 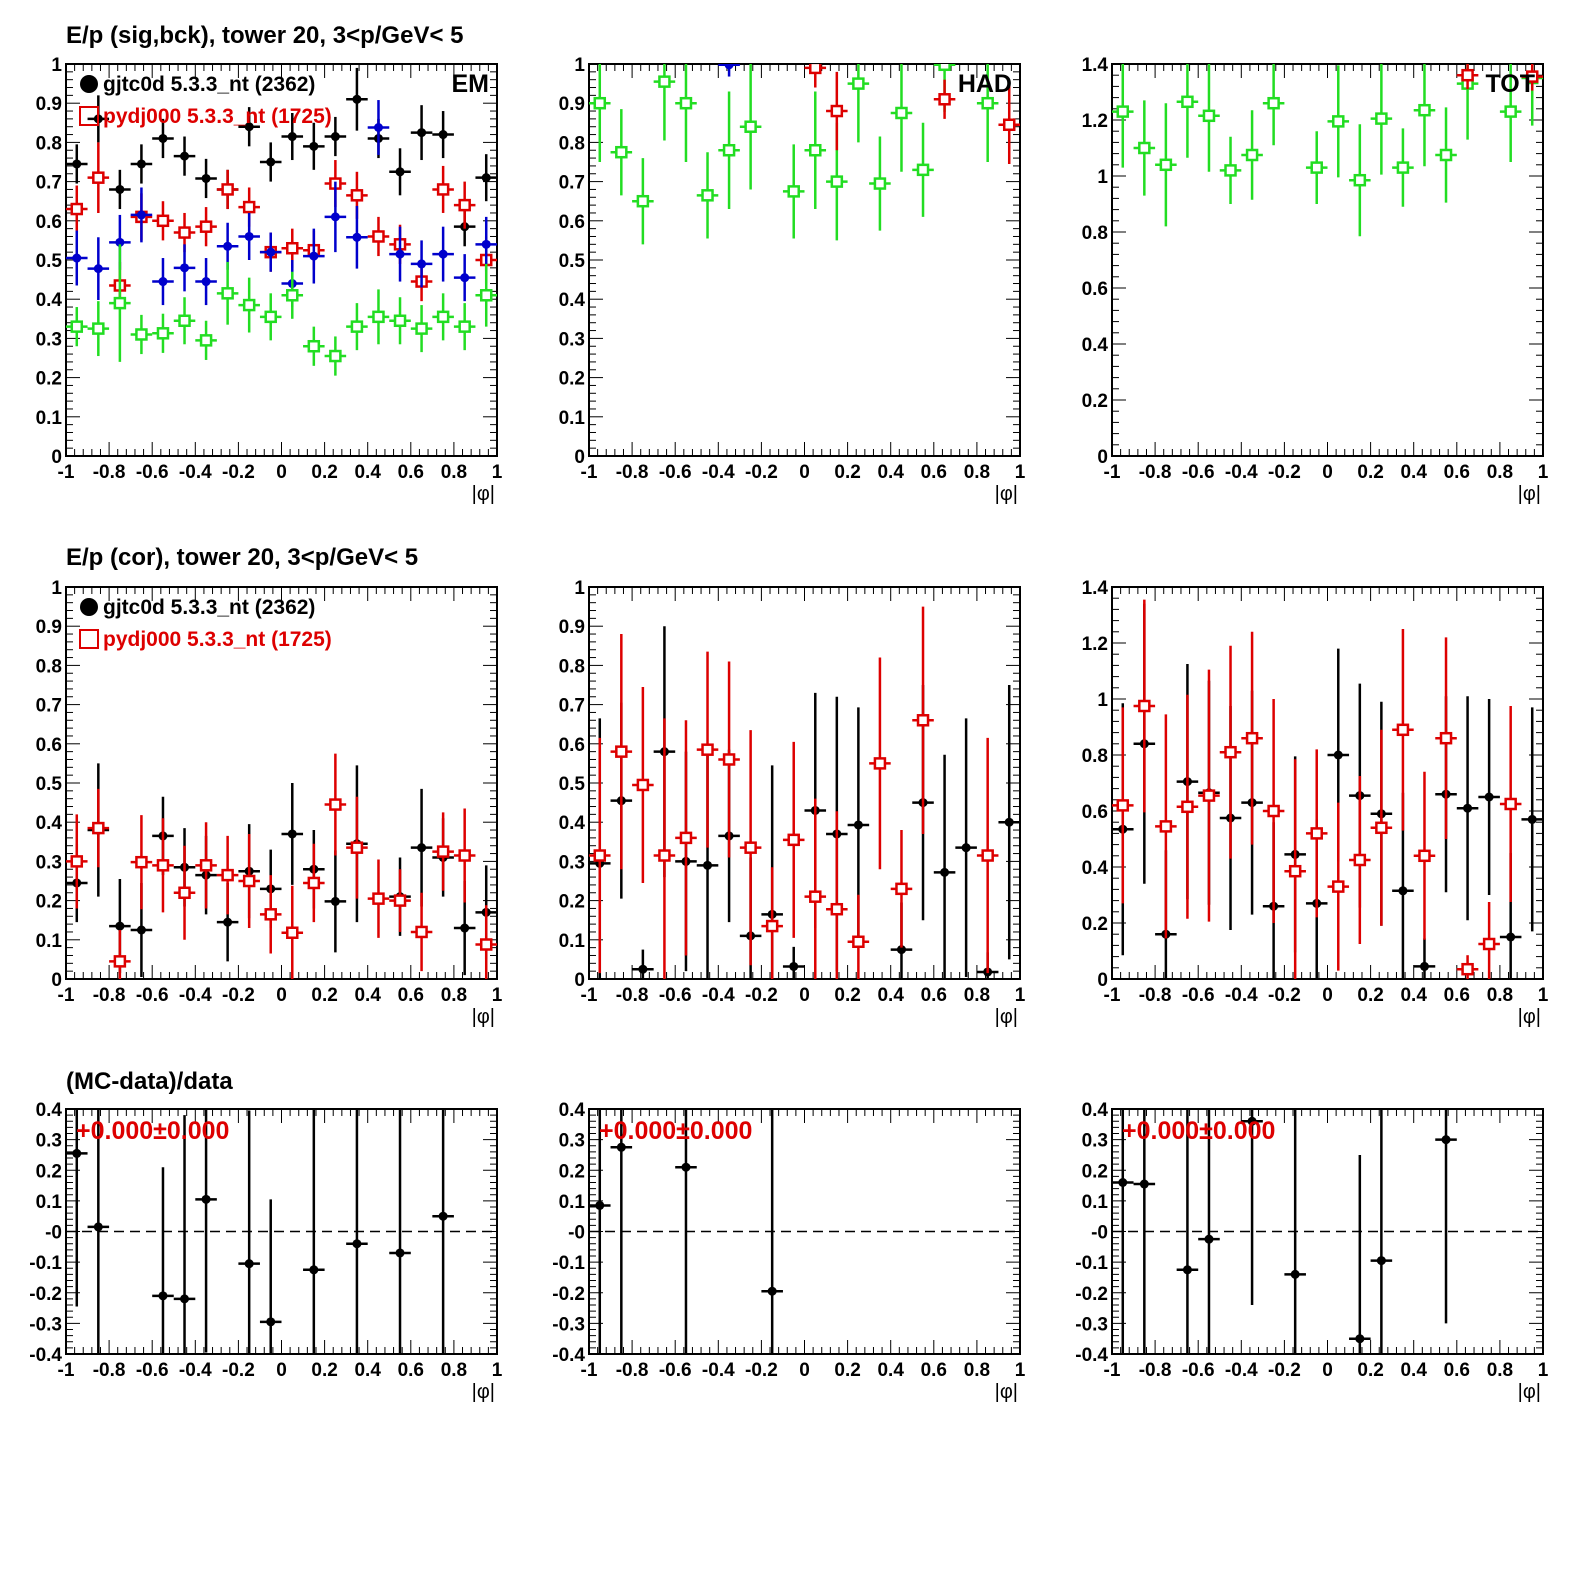 What do you see at coordinates (152, 1370) in the screenshot?
I see `x-tick-label: -0.6` at bounding box center [152, 1370].